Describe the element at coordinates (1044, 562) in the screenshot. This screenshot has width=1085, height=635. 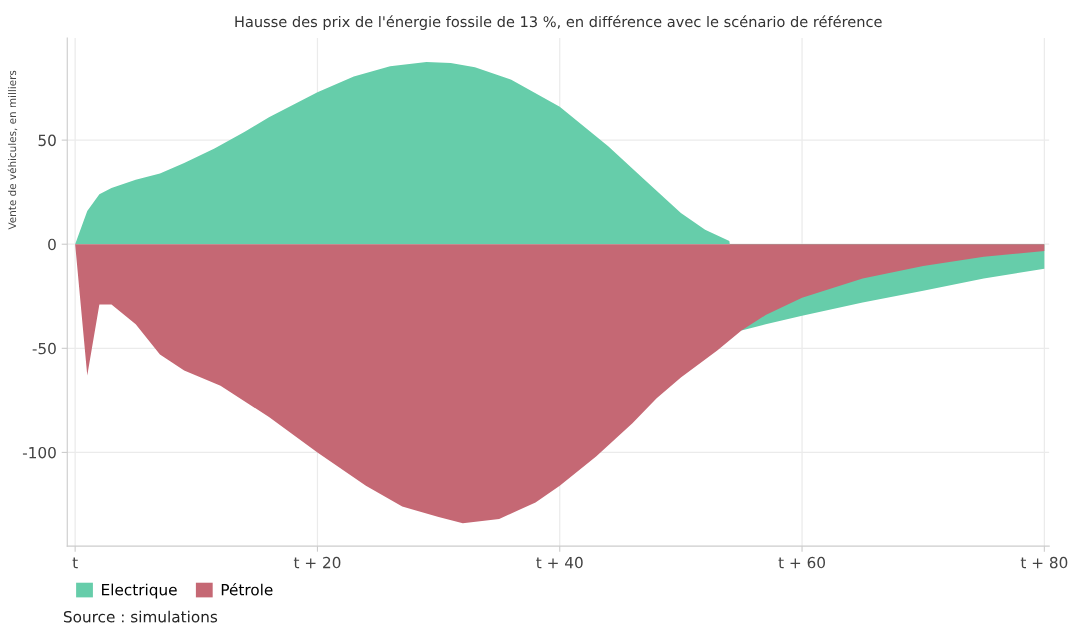
I see `x-tick-label: t + 80` at that location.